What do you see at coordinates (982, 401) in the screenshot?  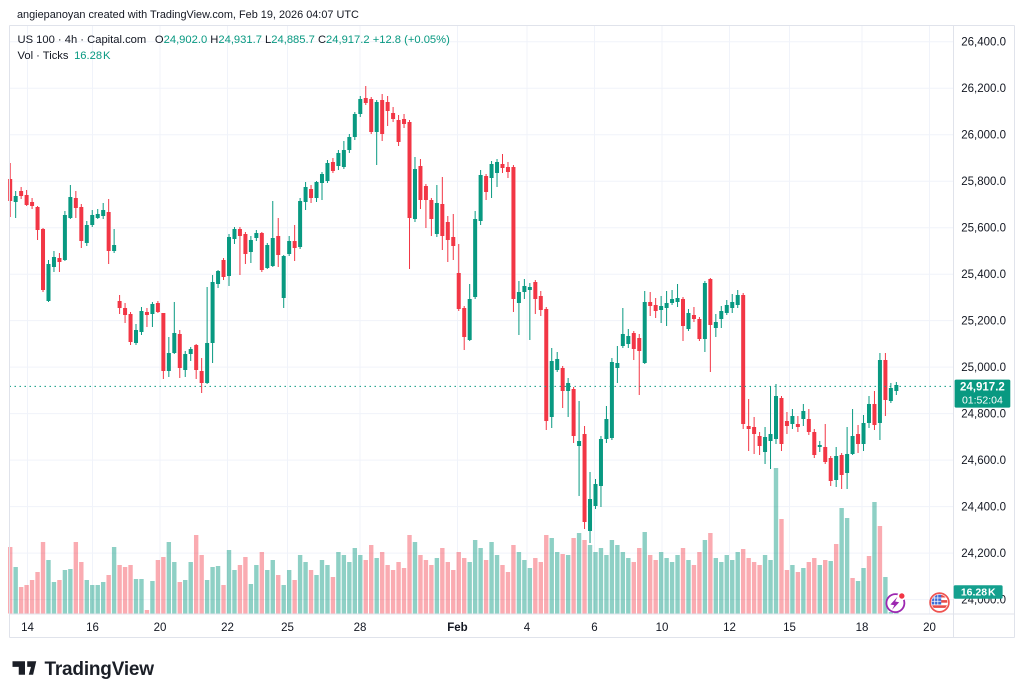 I see `svg-text: 01:52:04` at bounding box center [982, 401].